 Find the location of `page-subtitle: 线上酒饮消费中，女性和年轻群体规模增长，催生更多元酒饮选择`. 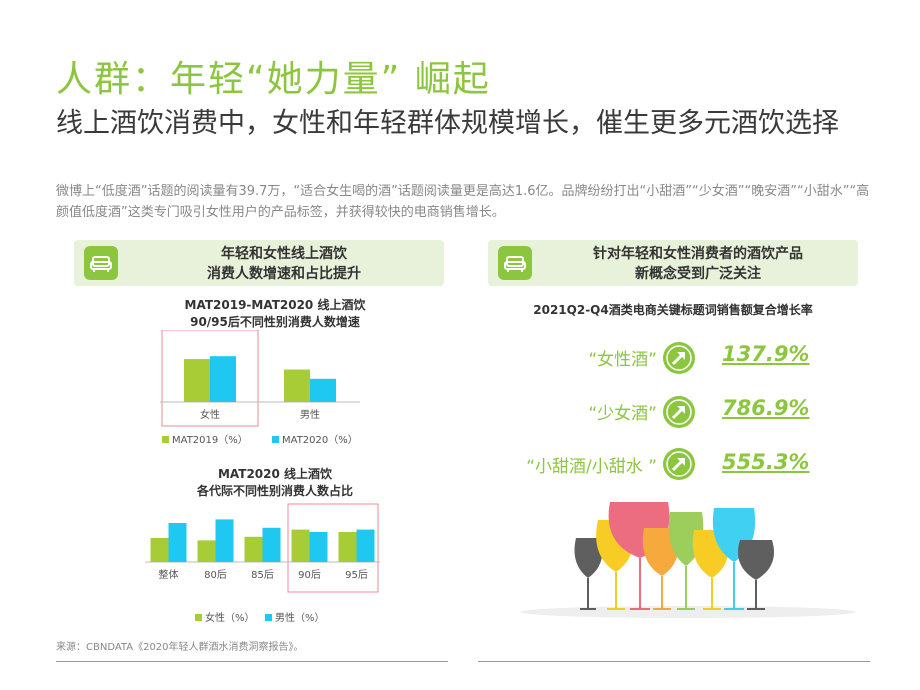

page-subtitle: 线上酒饮消费中，女性和年轻群体规模增长，催生更多元酒饮选择 is located at coordinates (447, 123).